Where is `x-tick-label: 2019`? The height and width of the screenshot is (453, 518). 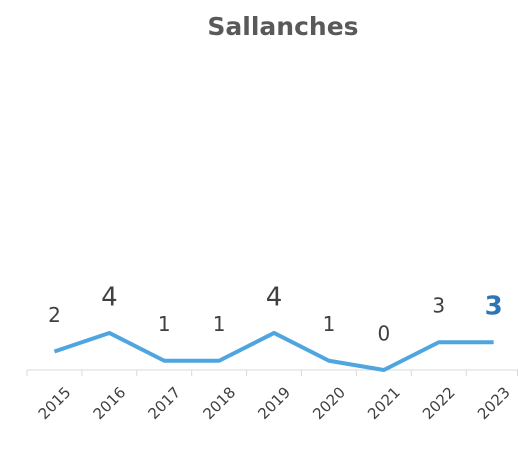
x-tick-label: 2019 is located at coordinates (274, 403).